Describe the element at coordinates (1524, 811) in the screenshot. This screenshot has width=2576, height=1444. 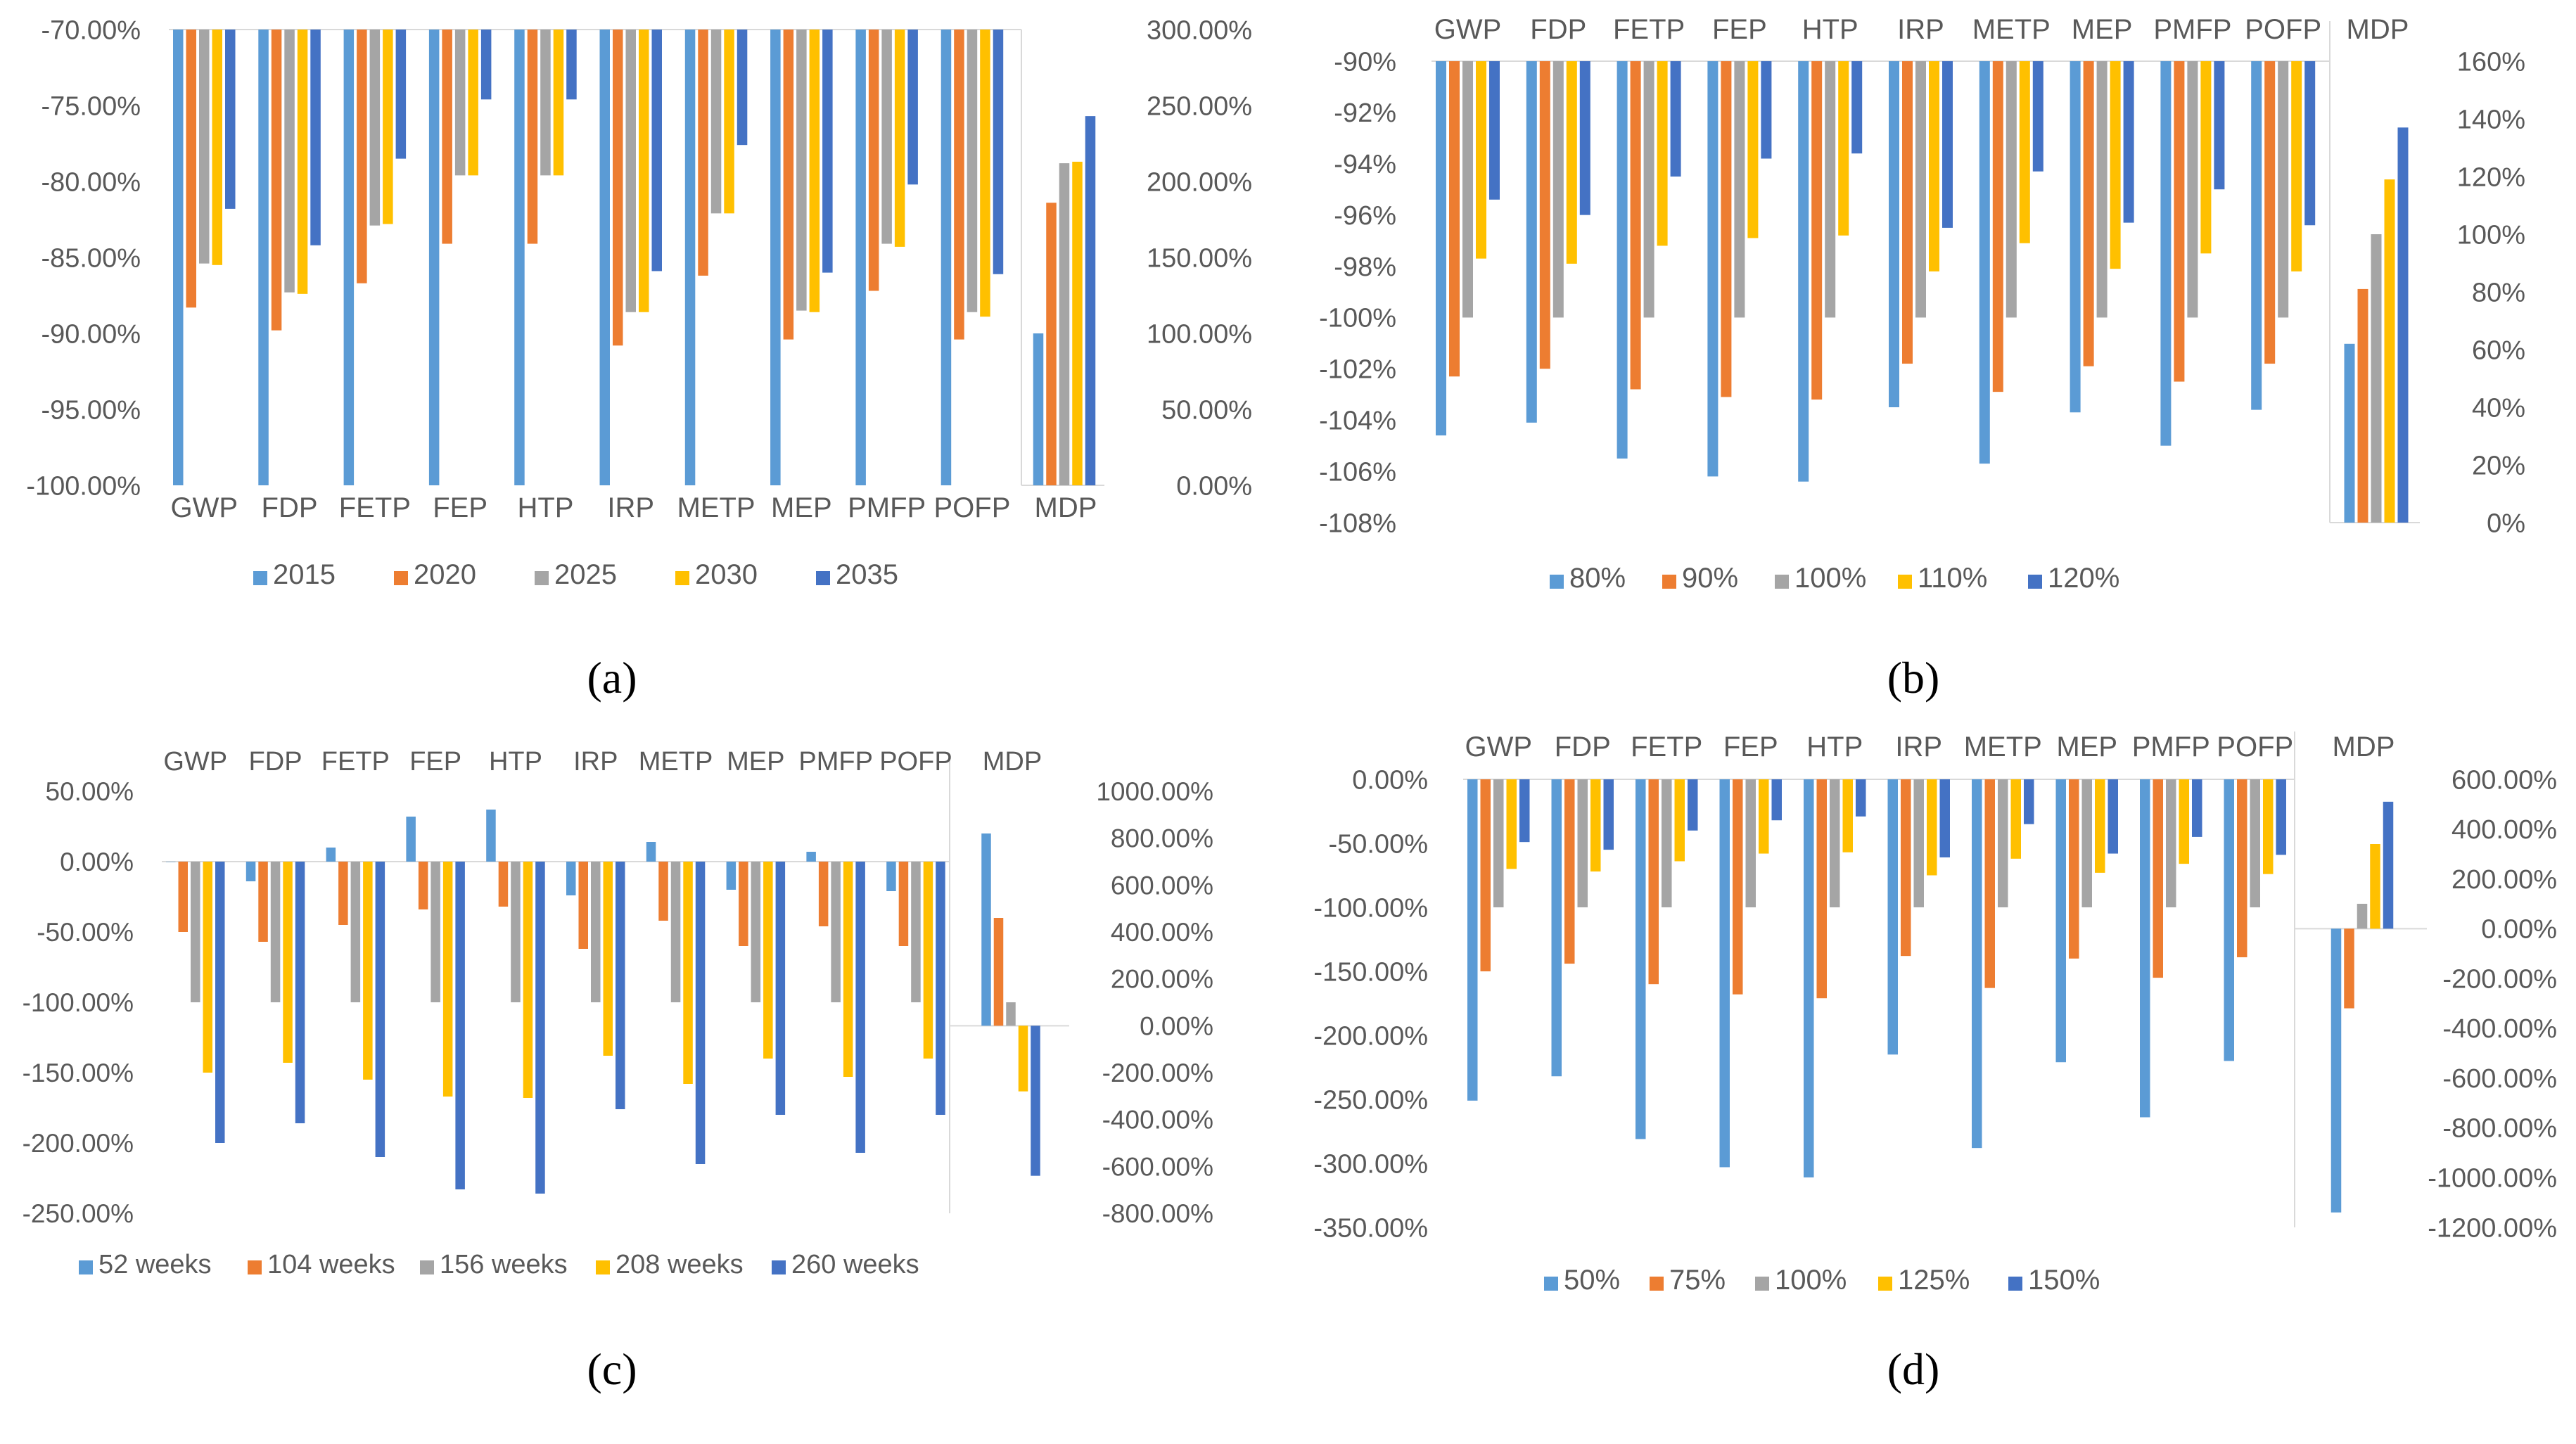
I see `bar-gwp-150-` at that location.